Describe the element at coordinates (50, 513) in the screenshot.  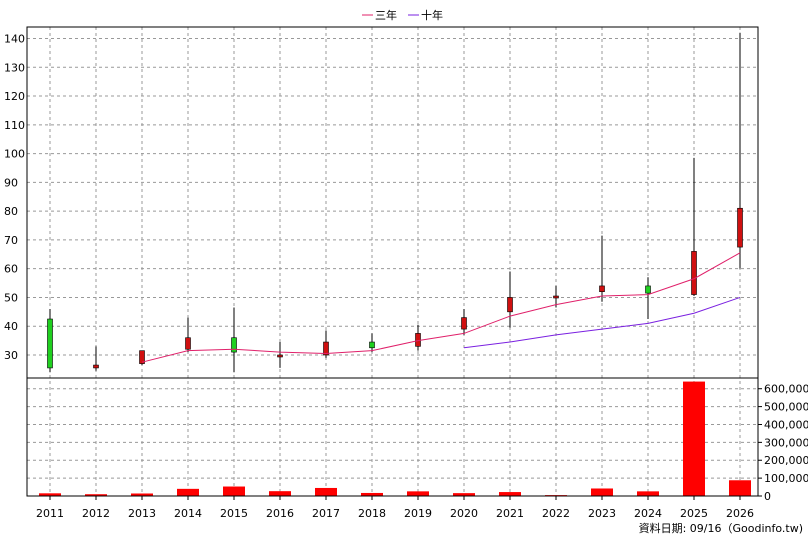
I see `year-tick-label: 2011` at that location.